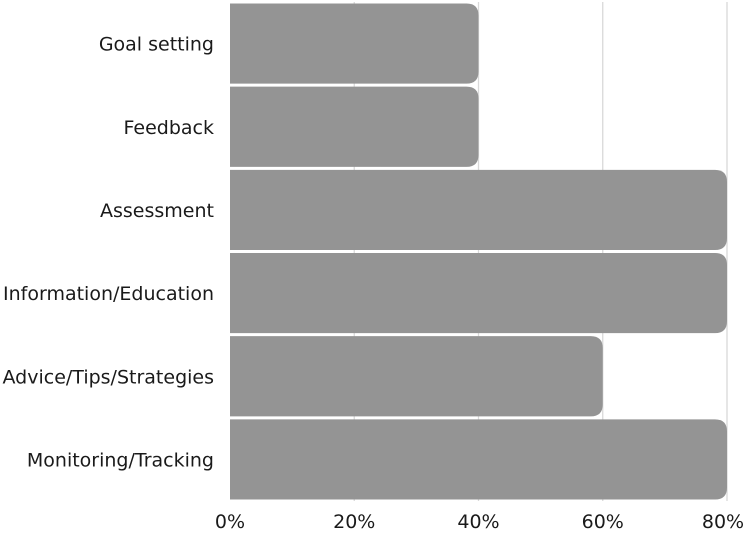 The width and height of the screenshot is (753, 534). What do you see at coordinates (108, 377) in the screenshot?
I see `category-label: Advice/Tips/Strategies` at bounding box center [108, 377].